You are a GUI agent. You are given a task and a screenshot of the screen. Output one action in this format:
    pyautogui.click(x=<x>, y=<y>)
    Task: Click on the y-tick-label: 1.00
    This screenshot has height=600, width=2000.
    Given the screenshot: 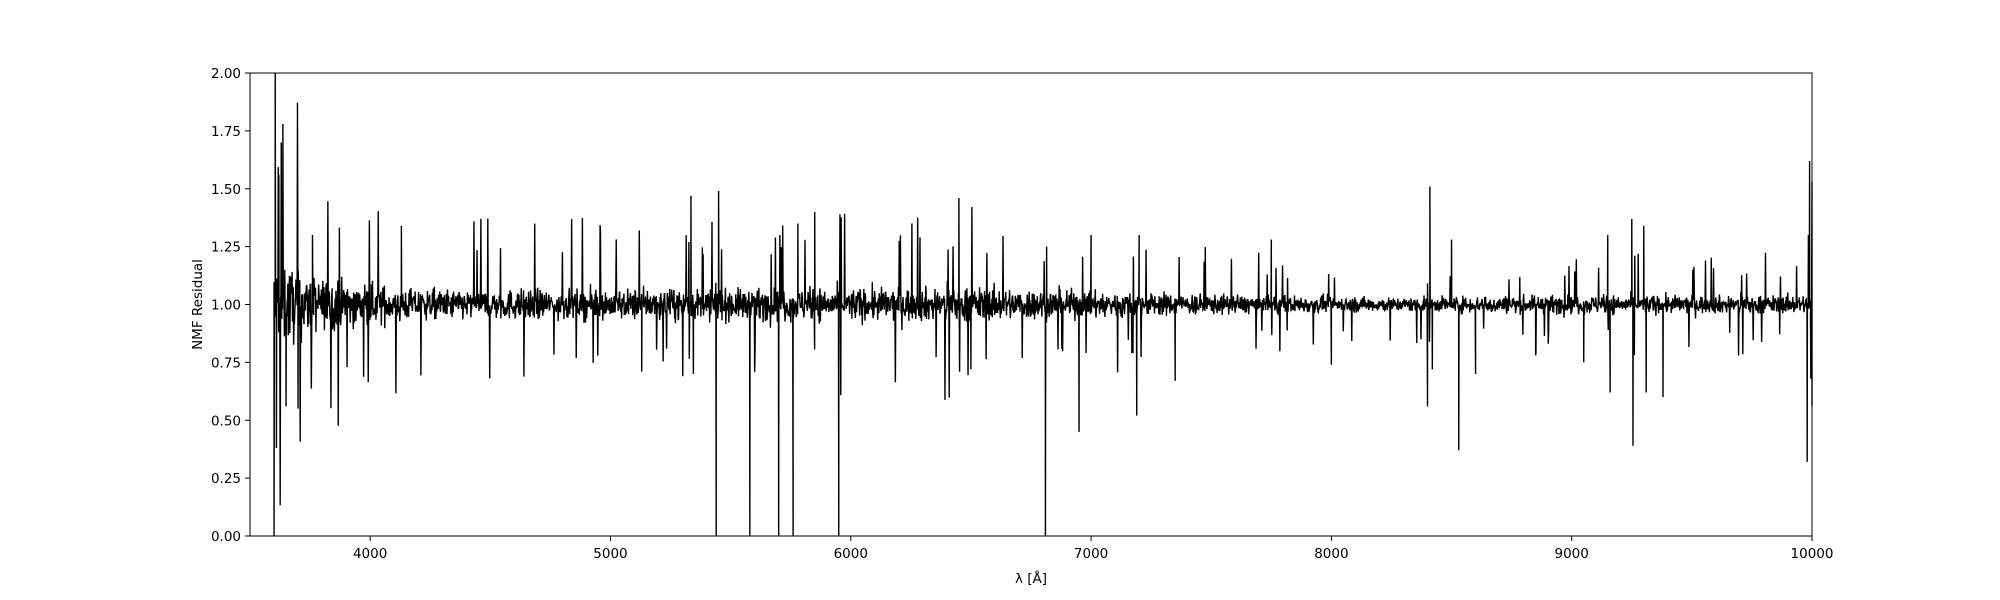 What is the action you would take?
    pyautogui.click(x=226, y=306)
    